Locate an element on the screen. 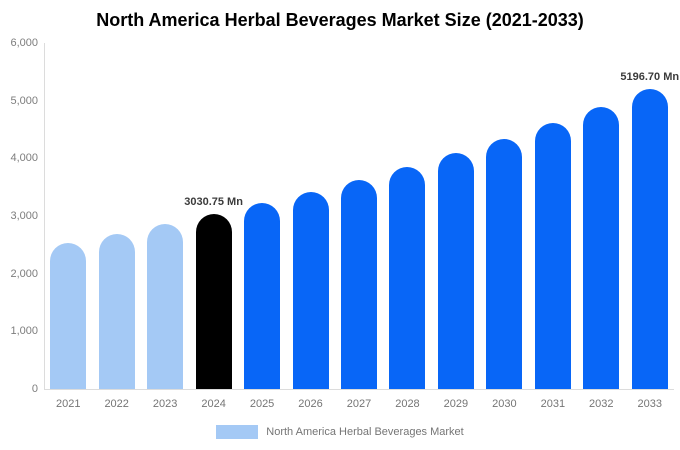 This screenshot has height=450, width=680. x-tick-label-2022: 2022 is located at coordinates (116, 404).